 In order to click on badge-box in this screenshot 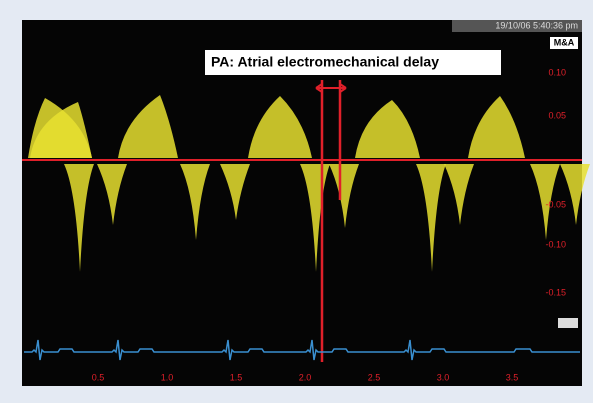, I will do `click(564, 43)`.